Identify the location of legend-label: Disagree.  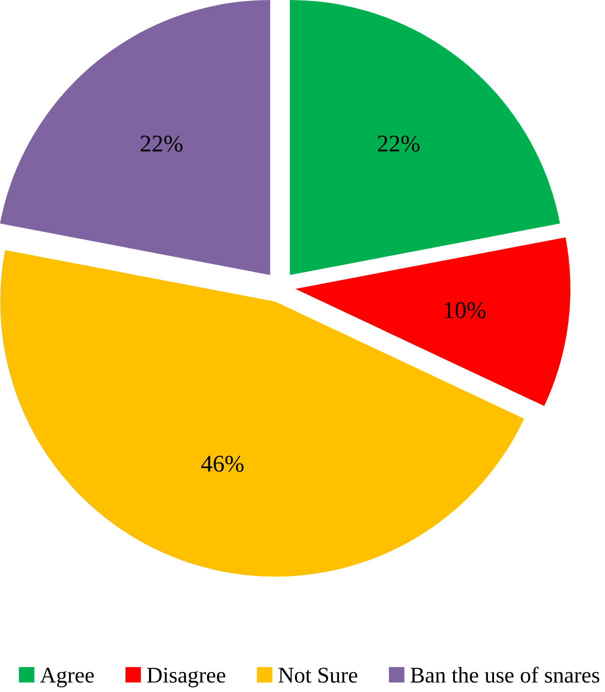
(186, 678).